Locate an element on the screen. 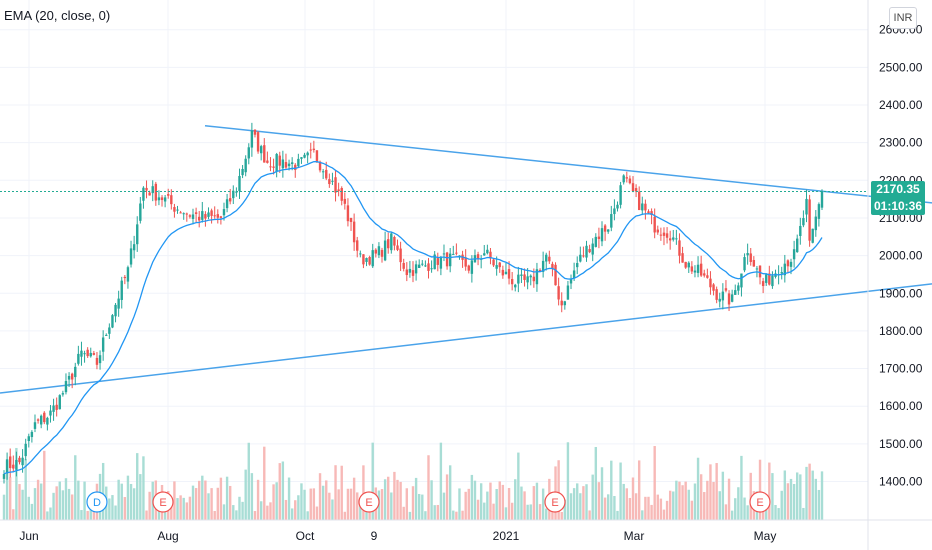  x-tick-label: Aug is located at coordinates (167, 536).